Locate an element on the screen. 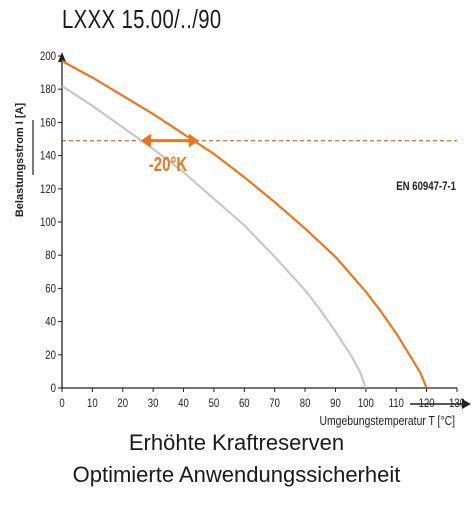 This screenshot has height=513, width=473. y-tick-label: 40 is located at coordinates (50, 322).